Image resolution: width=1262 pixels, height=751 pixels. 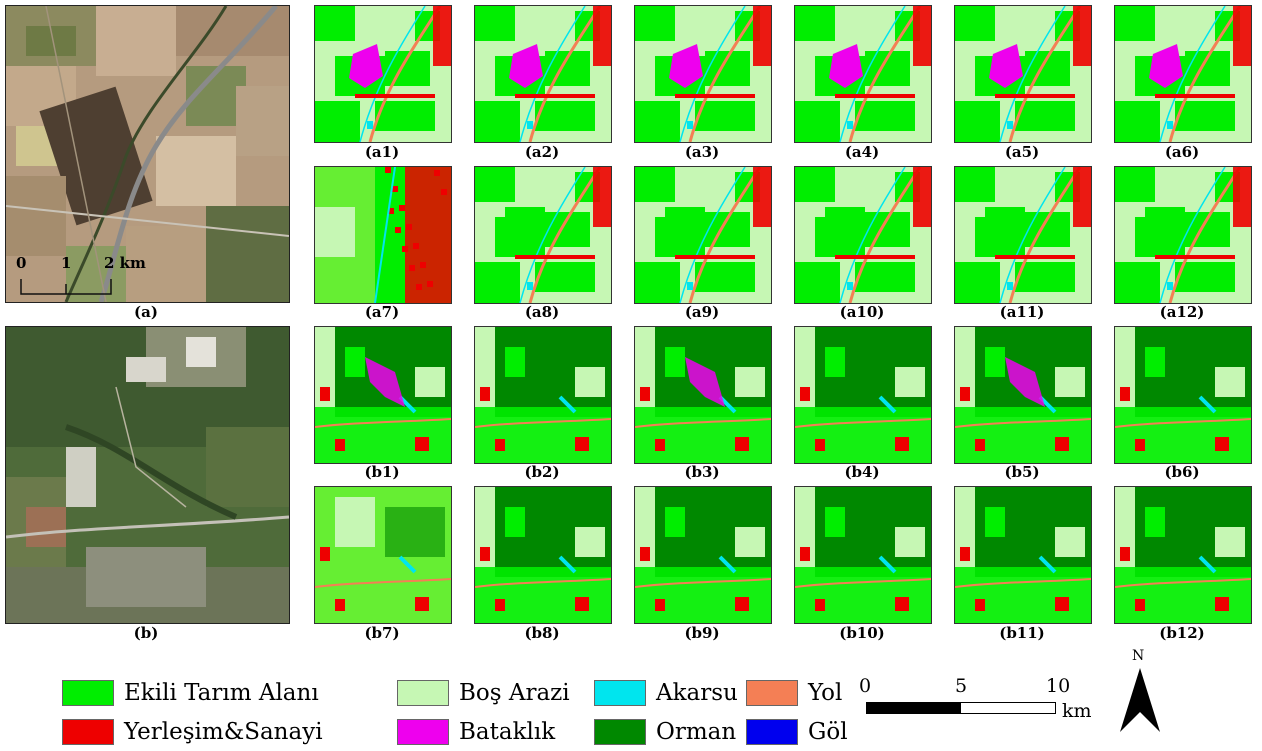 What do you see at coordinates (223, 732) in the screenshot?
I see `legend-label: Yerleşim&Sanayi` at bounding box center [223, 732].